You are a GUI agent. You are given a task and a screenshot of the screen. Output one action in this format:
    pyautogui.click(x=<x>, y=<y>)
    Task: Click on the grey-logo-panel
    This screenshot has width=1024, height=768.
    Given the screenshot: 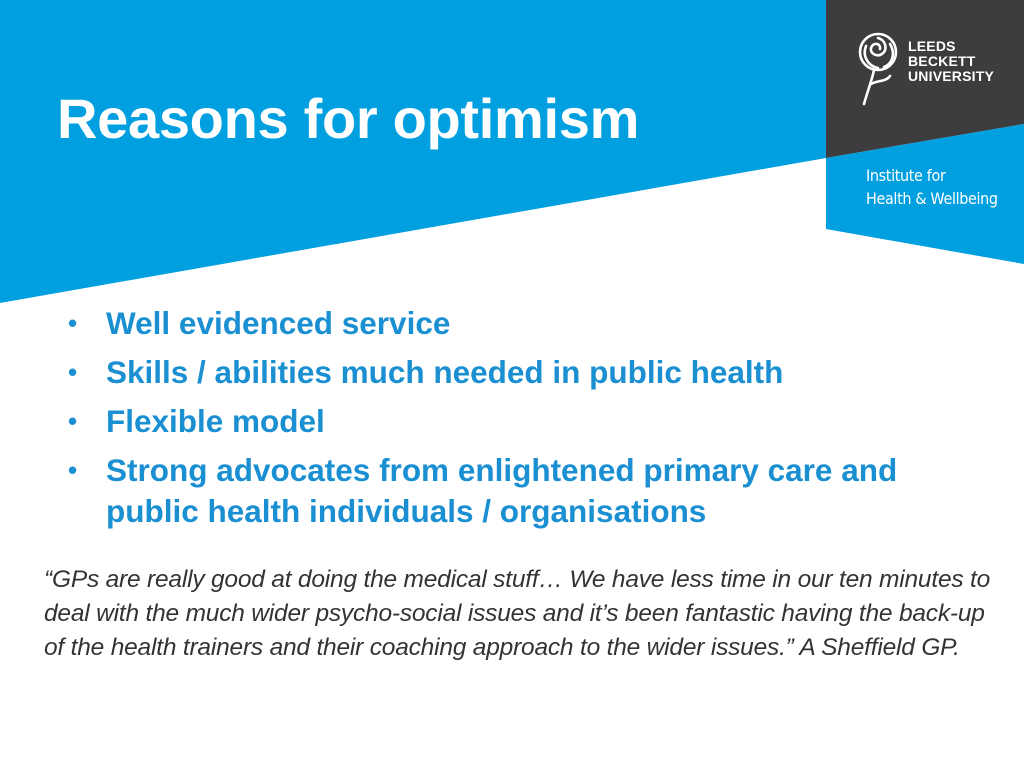 What is the action you would take?
    pyautogui.click(x=925, y=79)
    